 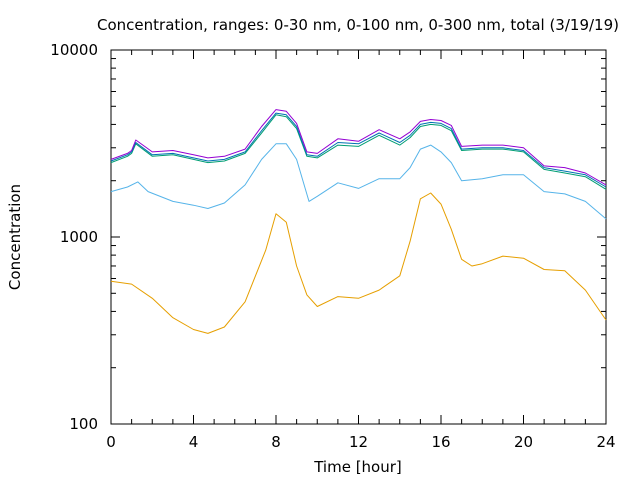 What do you see at coordinates (111, 442) in the screenshot?
I see `x-tick-label: 0` at bounding box center [111, 442].